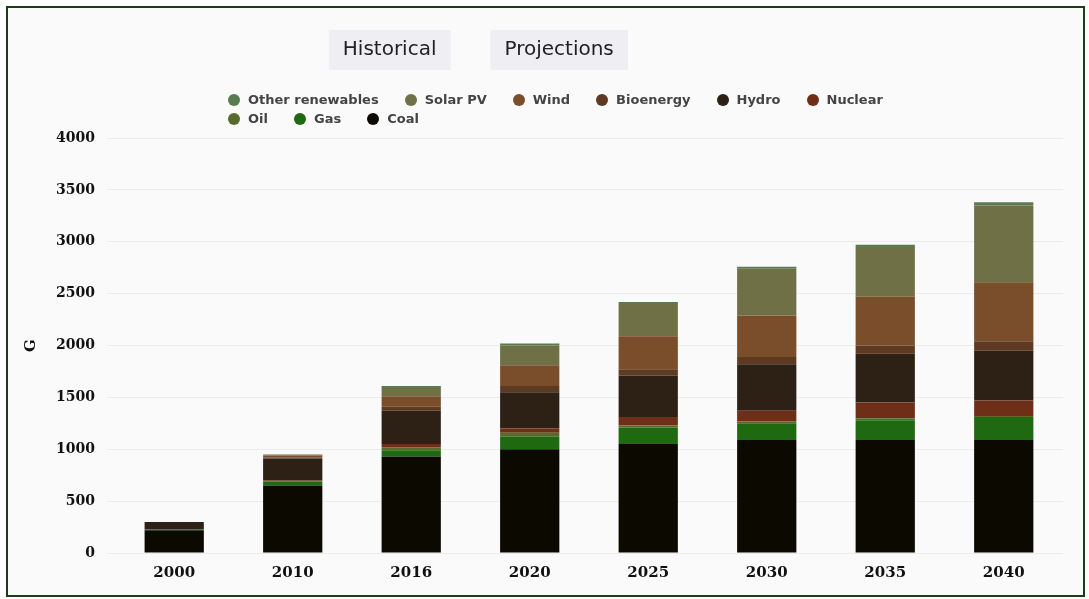  What do you see at coordinates (648, 571) in the screenshot?
I see `x-tick-label: 2025` at bounding box center [648, 571].